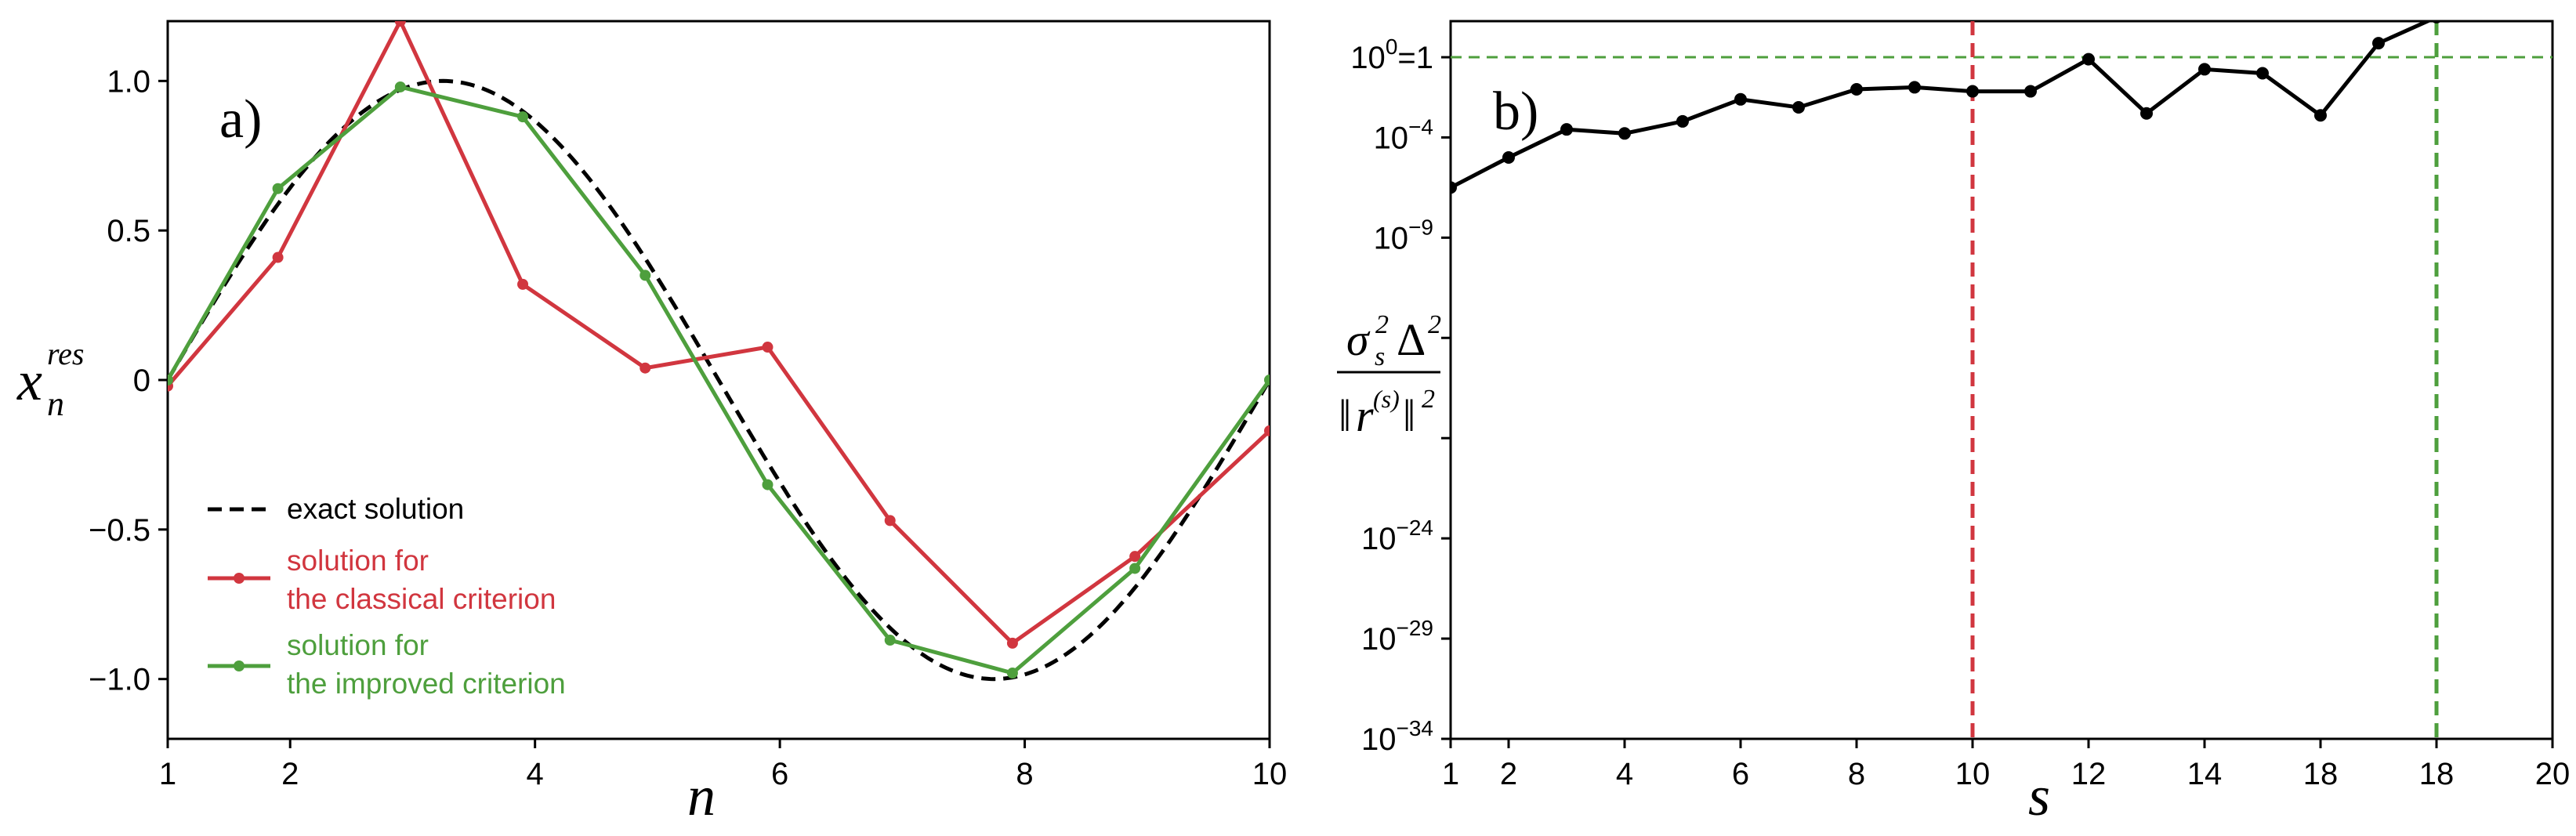 The height and width of the screenshot is (836, 2576). What do you see at coordinates (421, 599) in the screenshot?
I see `legend-classical-label-line2: the classical criterion` at bounding box center [421, 599].